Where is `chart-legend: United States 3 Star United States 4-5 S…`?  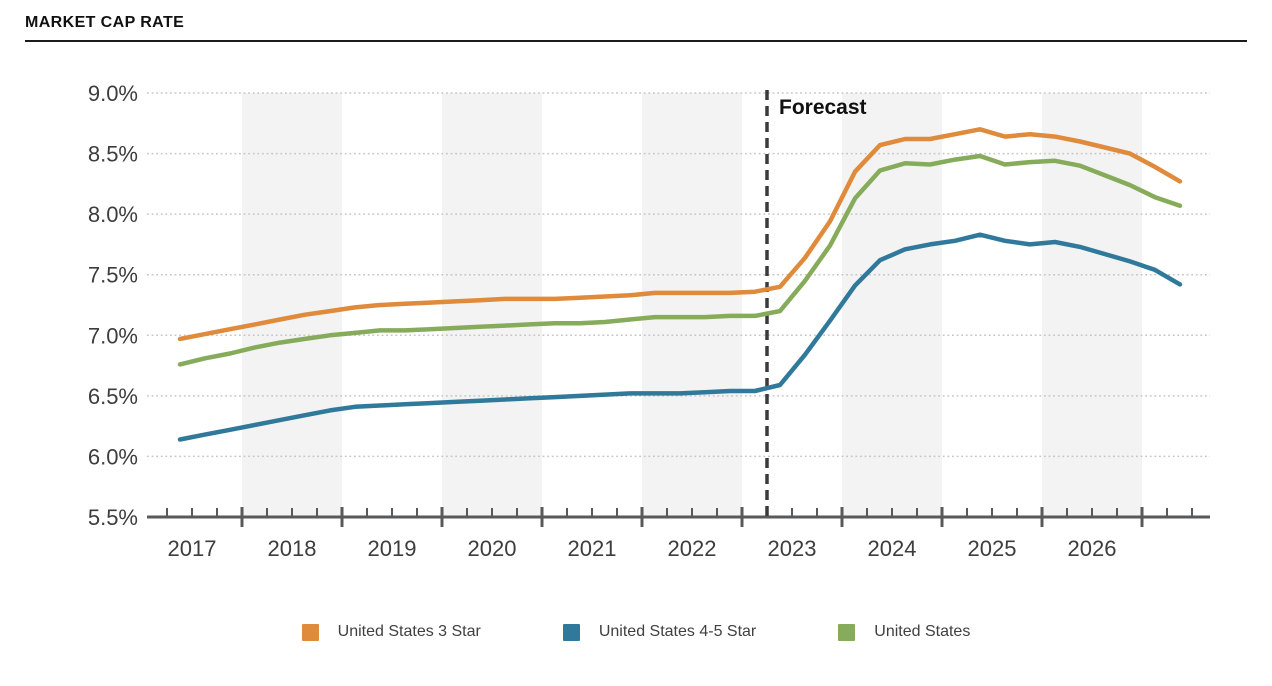
chart-legend: United States 3 Star United States 4-5 S… is located at coordinates (636, 632).